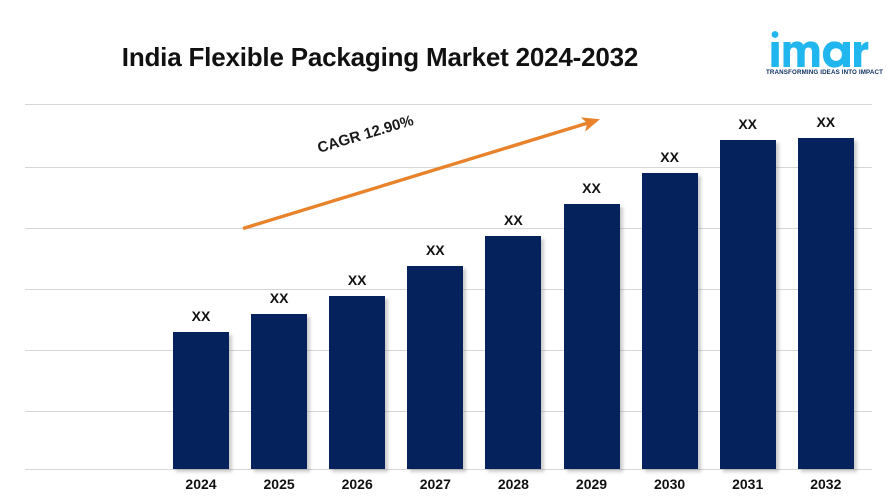  I want to click on imarc-logo-icon, so click(820, 49).